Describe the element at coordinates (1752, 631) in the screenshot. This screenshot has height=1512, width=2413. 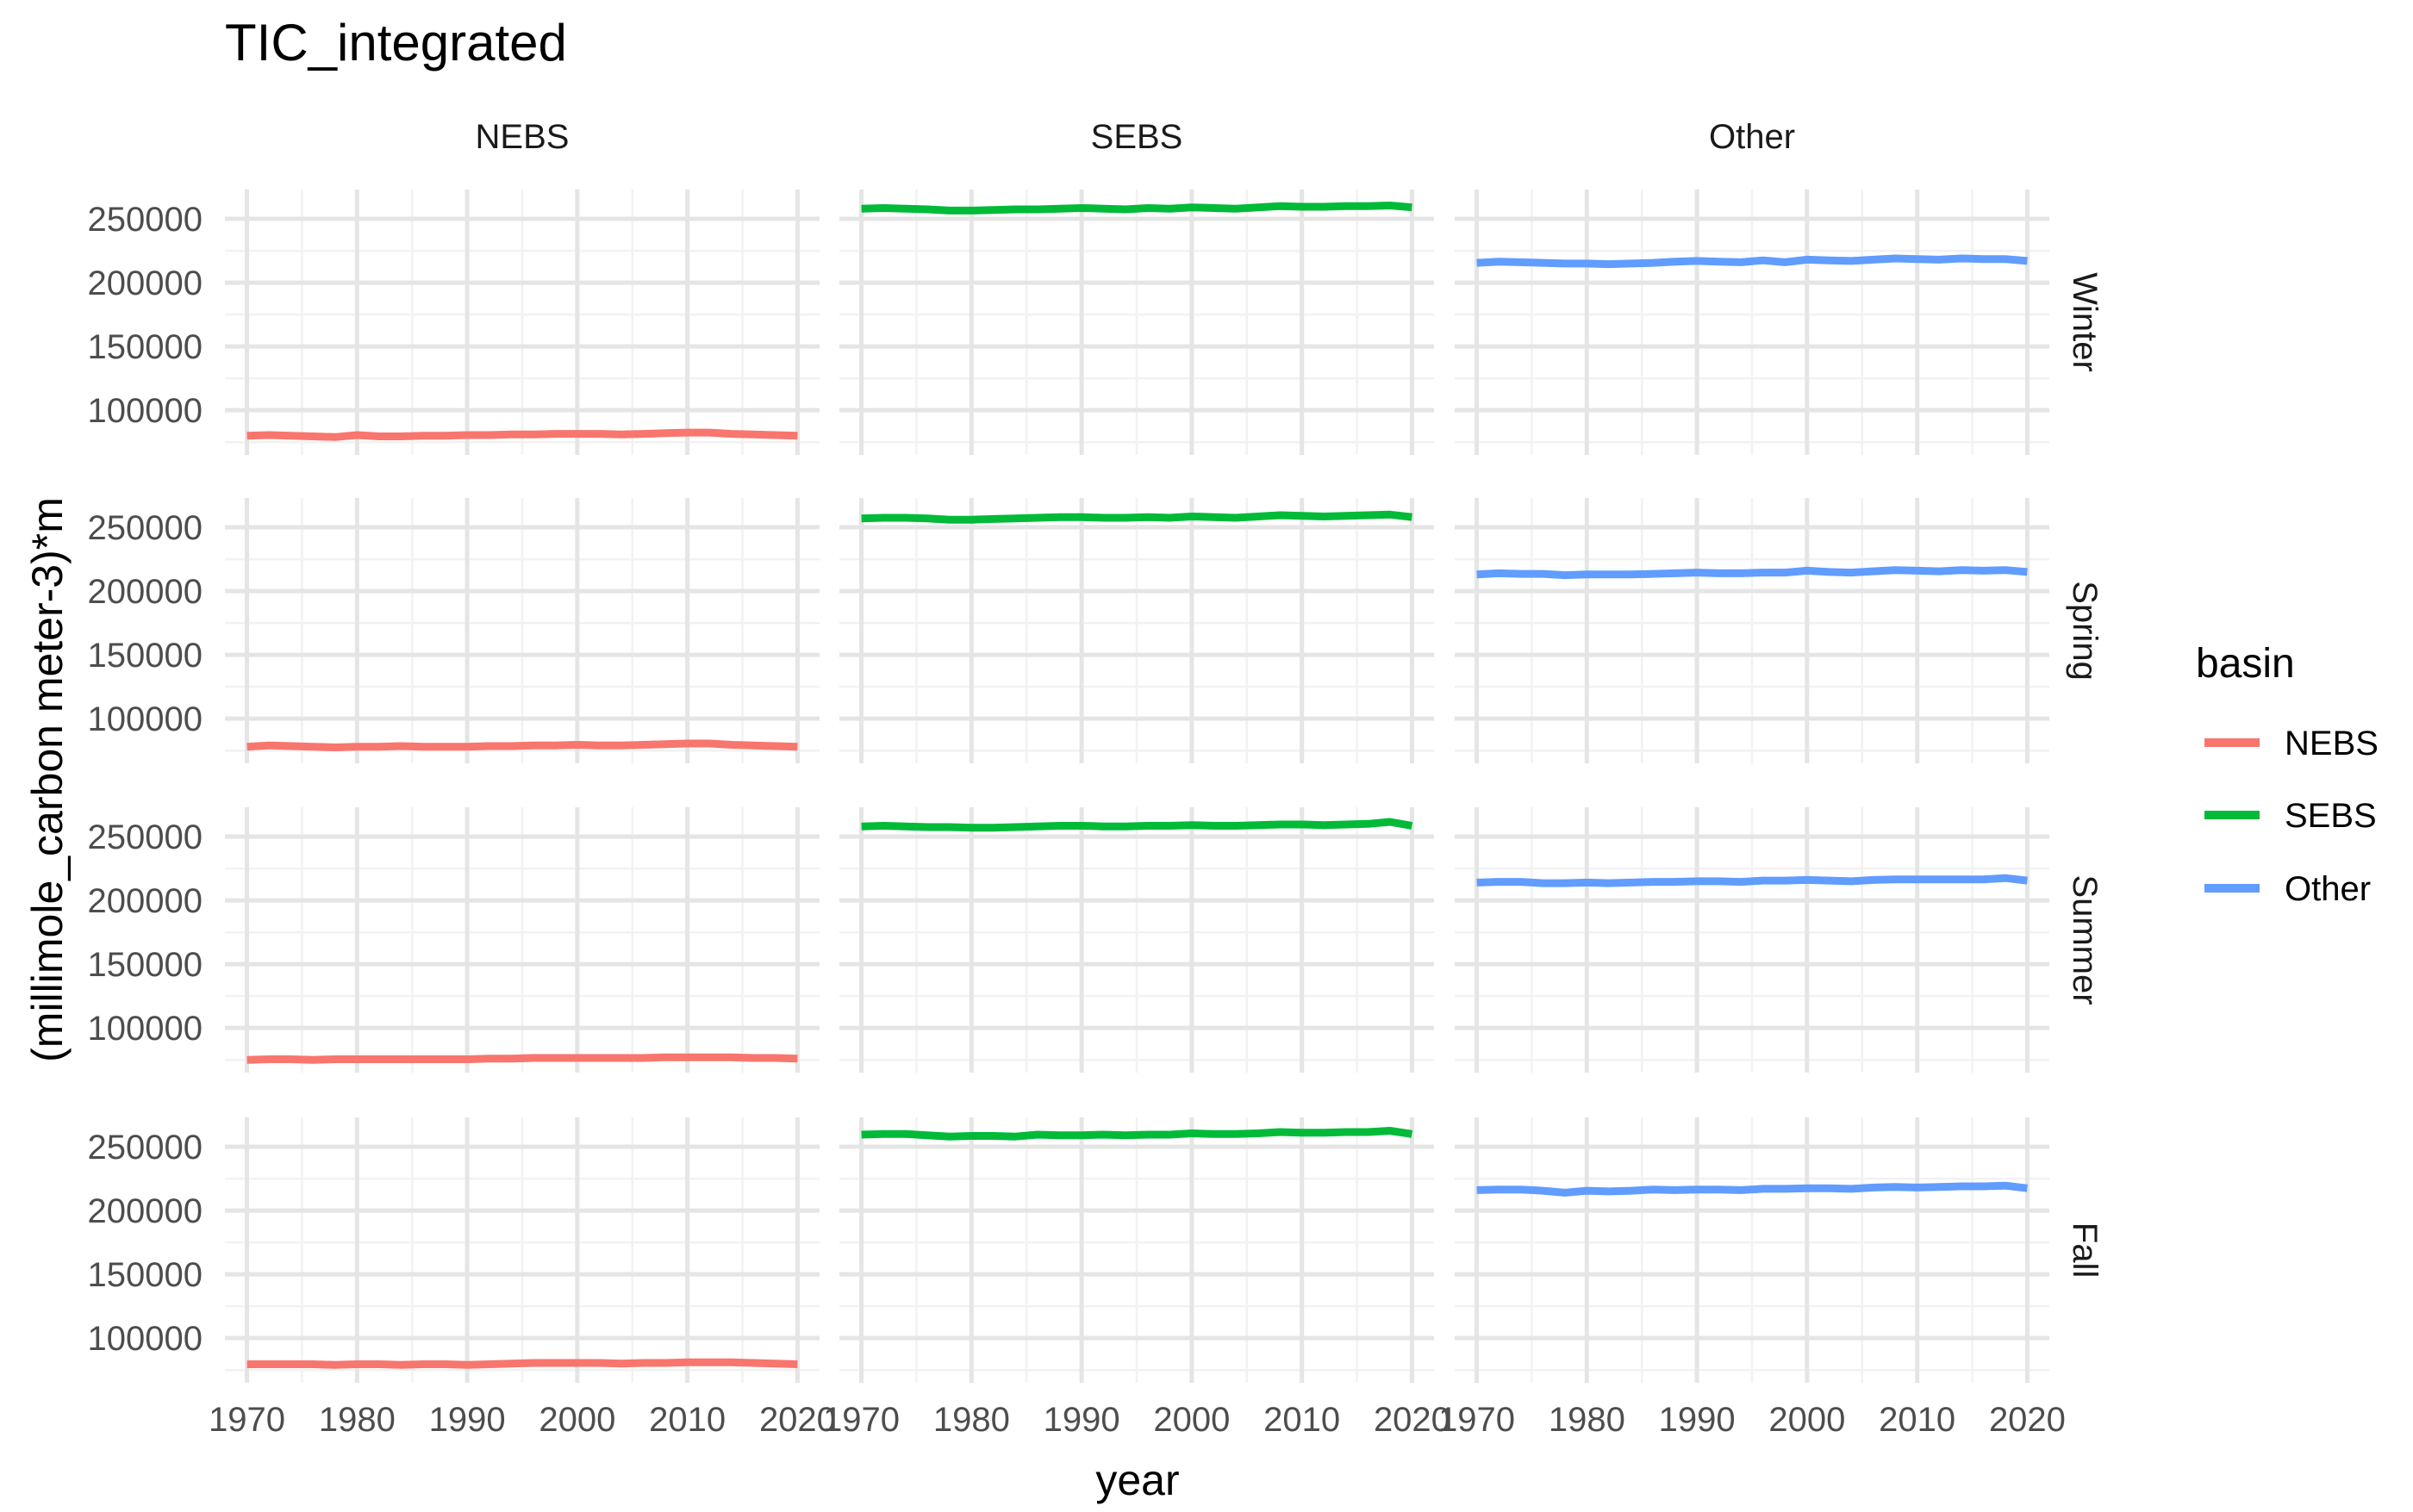
I see `panel-spring-other` at that location.